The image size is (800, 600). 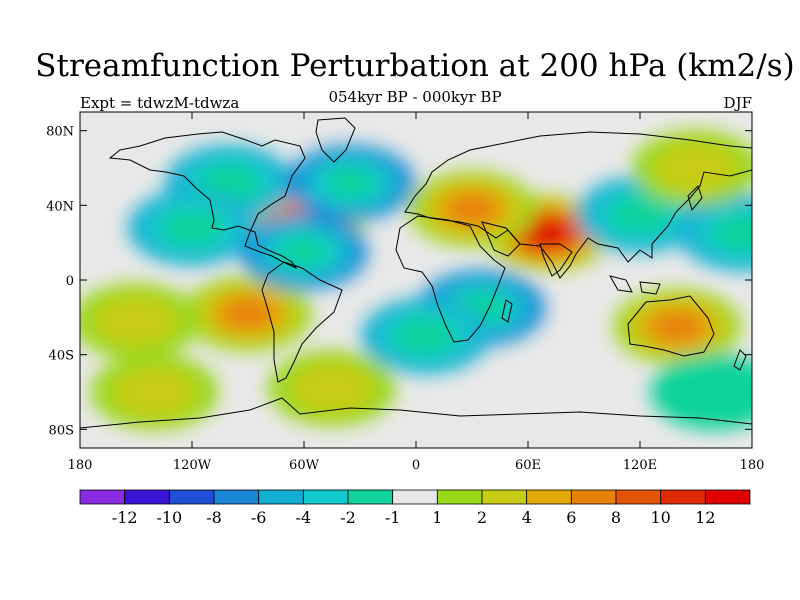 What do you see at coordinates (60, 132) in the screenshot?
I see `y-tick-label: 80N` at bounding box center [60, 132].